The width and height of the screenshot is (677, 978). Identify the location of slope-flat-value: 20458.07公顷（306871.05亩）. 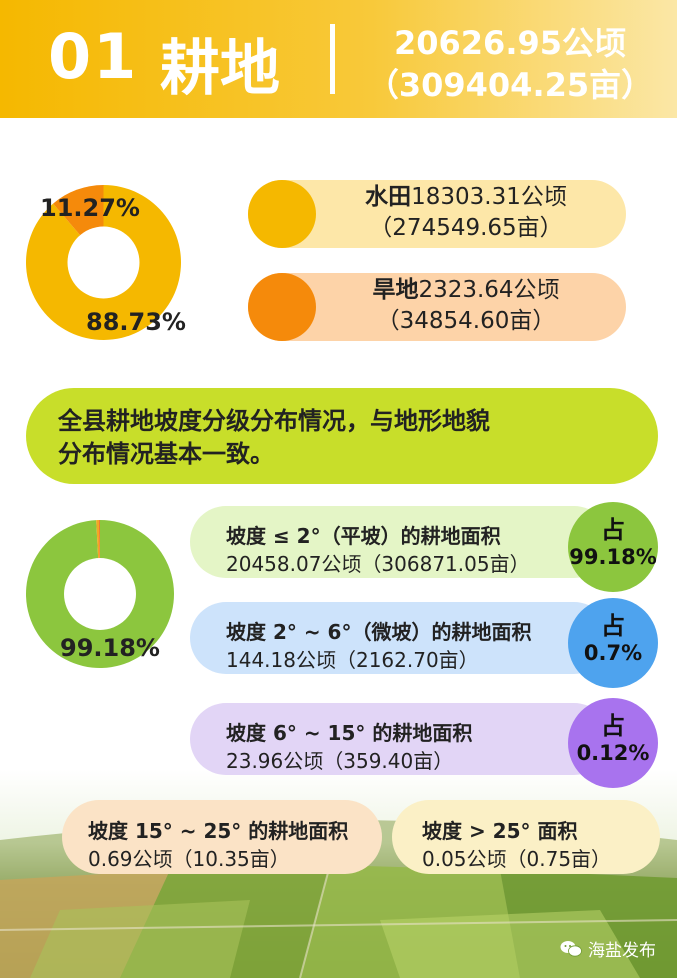
(378, 564).